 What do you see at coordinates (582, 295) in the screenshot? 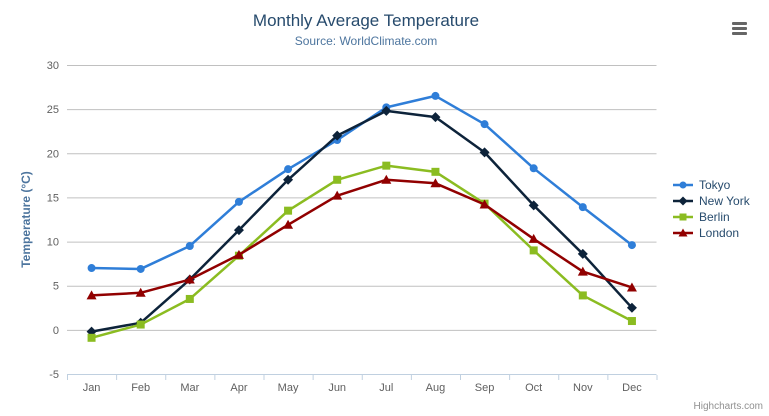
I see `data-point-berlin-nov` at bounding box center [582, 295].